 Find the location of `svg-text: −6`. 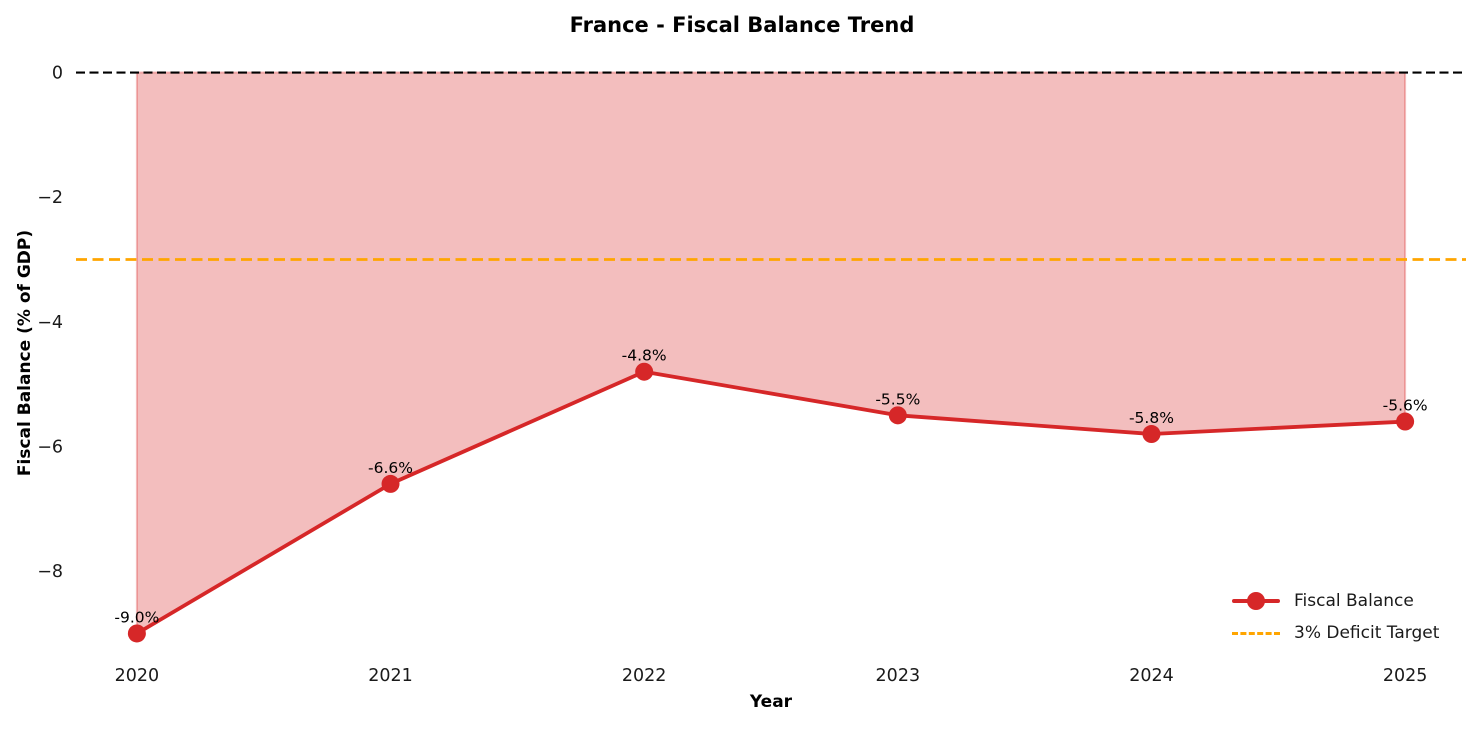

svg-text: −6 is located at coordinates (50, 447).